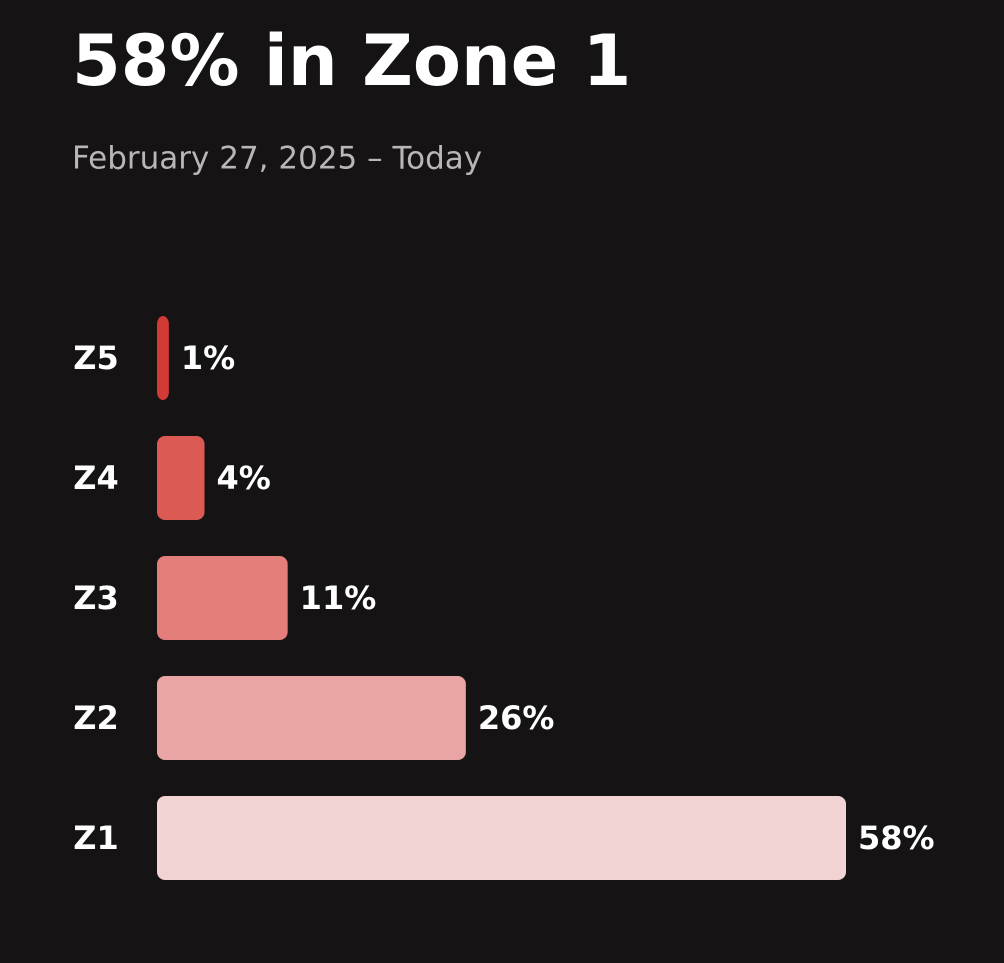  Describe the element at coordinates (95, 718) in the screenshot. I see `category-label: Z2` at that location.